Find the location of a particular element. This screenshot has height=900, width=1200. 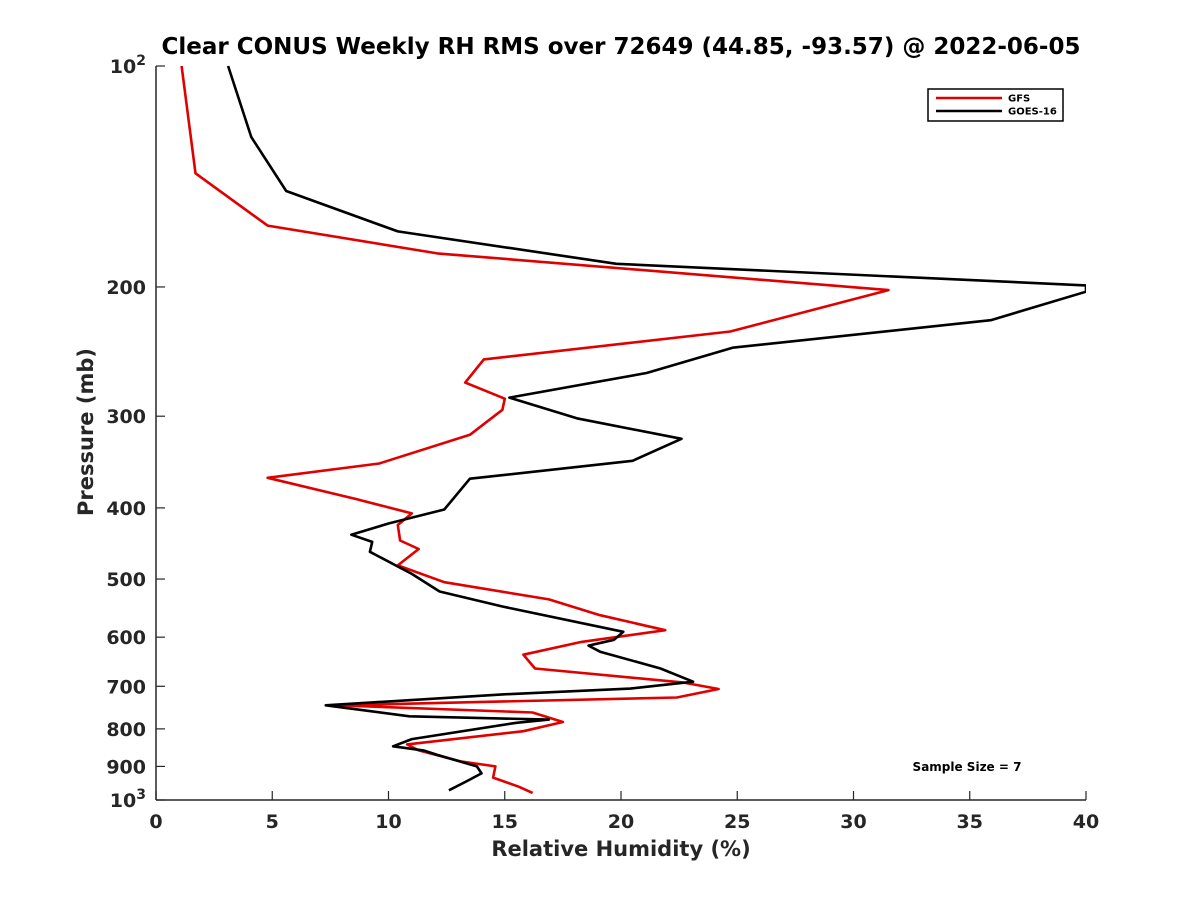

y-tick-label: 800 is located at coordinates (126, 730).